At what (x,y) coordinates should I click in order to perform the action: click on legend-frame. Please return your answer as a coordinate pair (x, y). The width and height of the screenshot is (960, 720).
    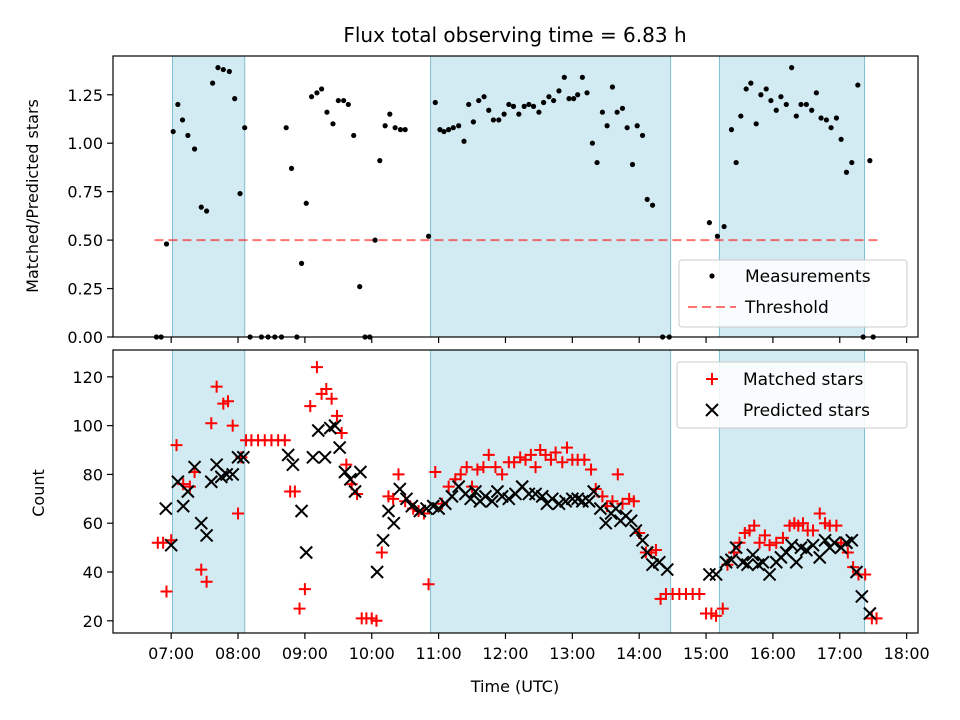
    Looking at the image, I should click on (792, 395).